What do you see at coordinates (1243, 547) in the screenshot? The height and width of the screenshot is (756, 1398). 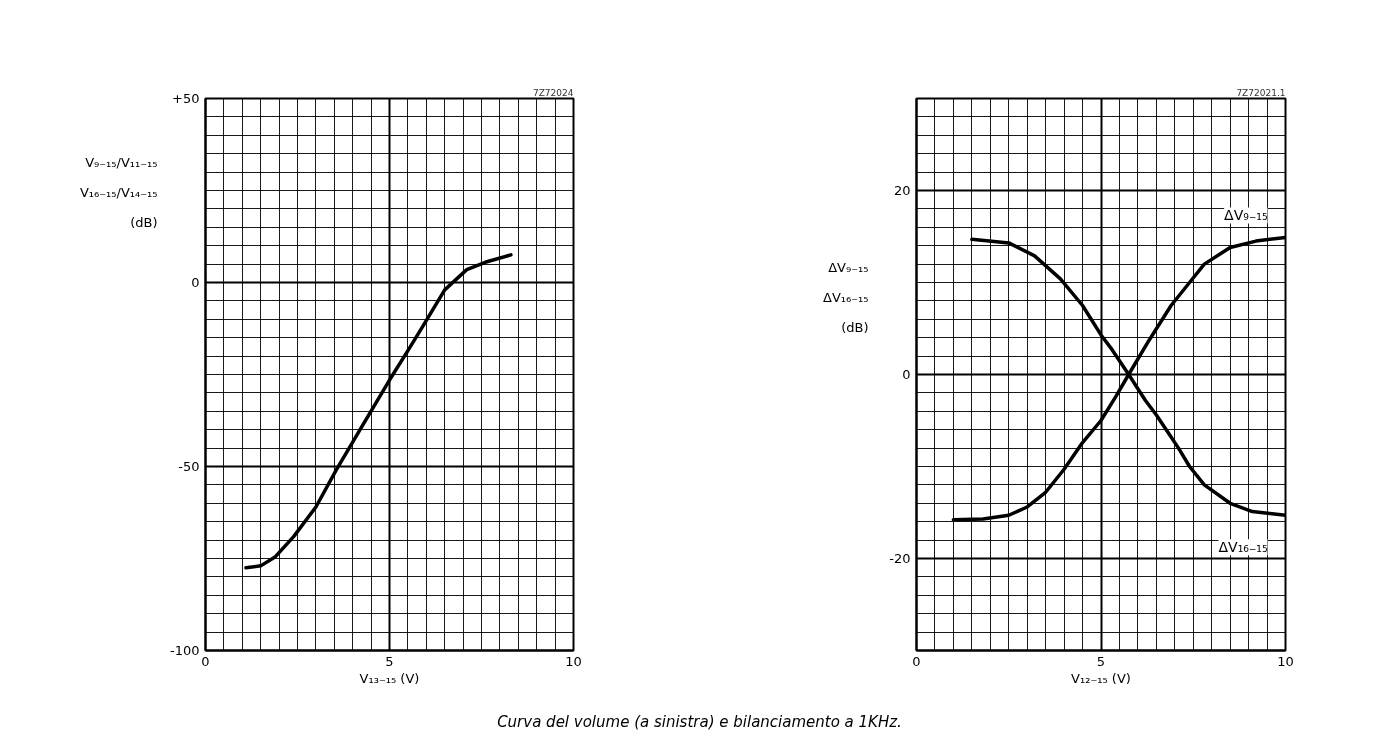 I see `series-label: ΔV₁₆₋₁₅` at bounding box center [1243, 547].